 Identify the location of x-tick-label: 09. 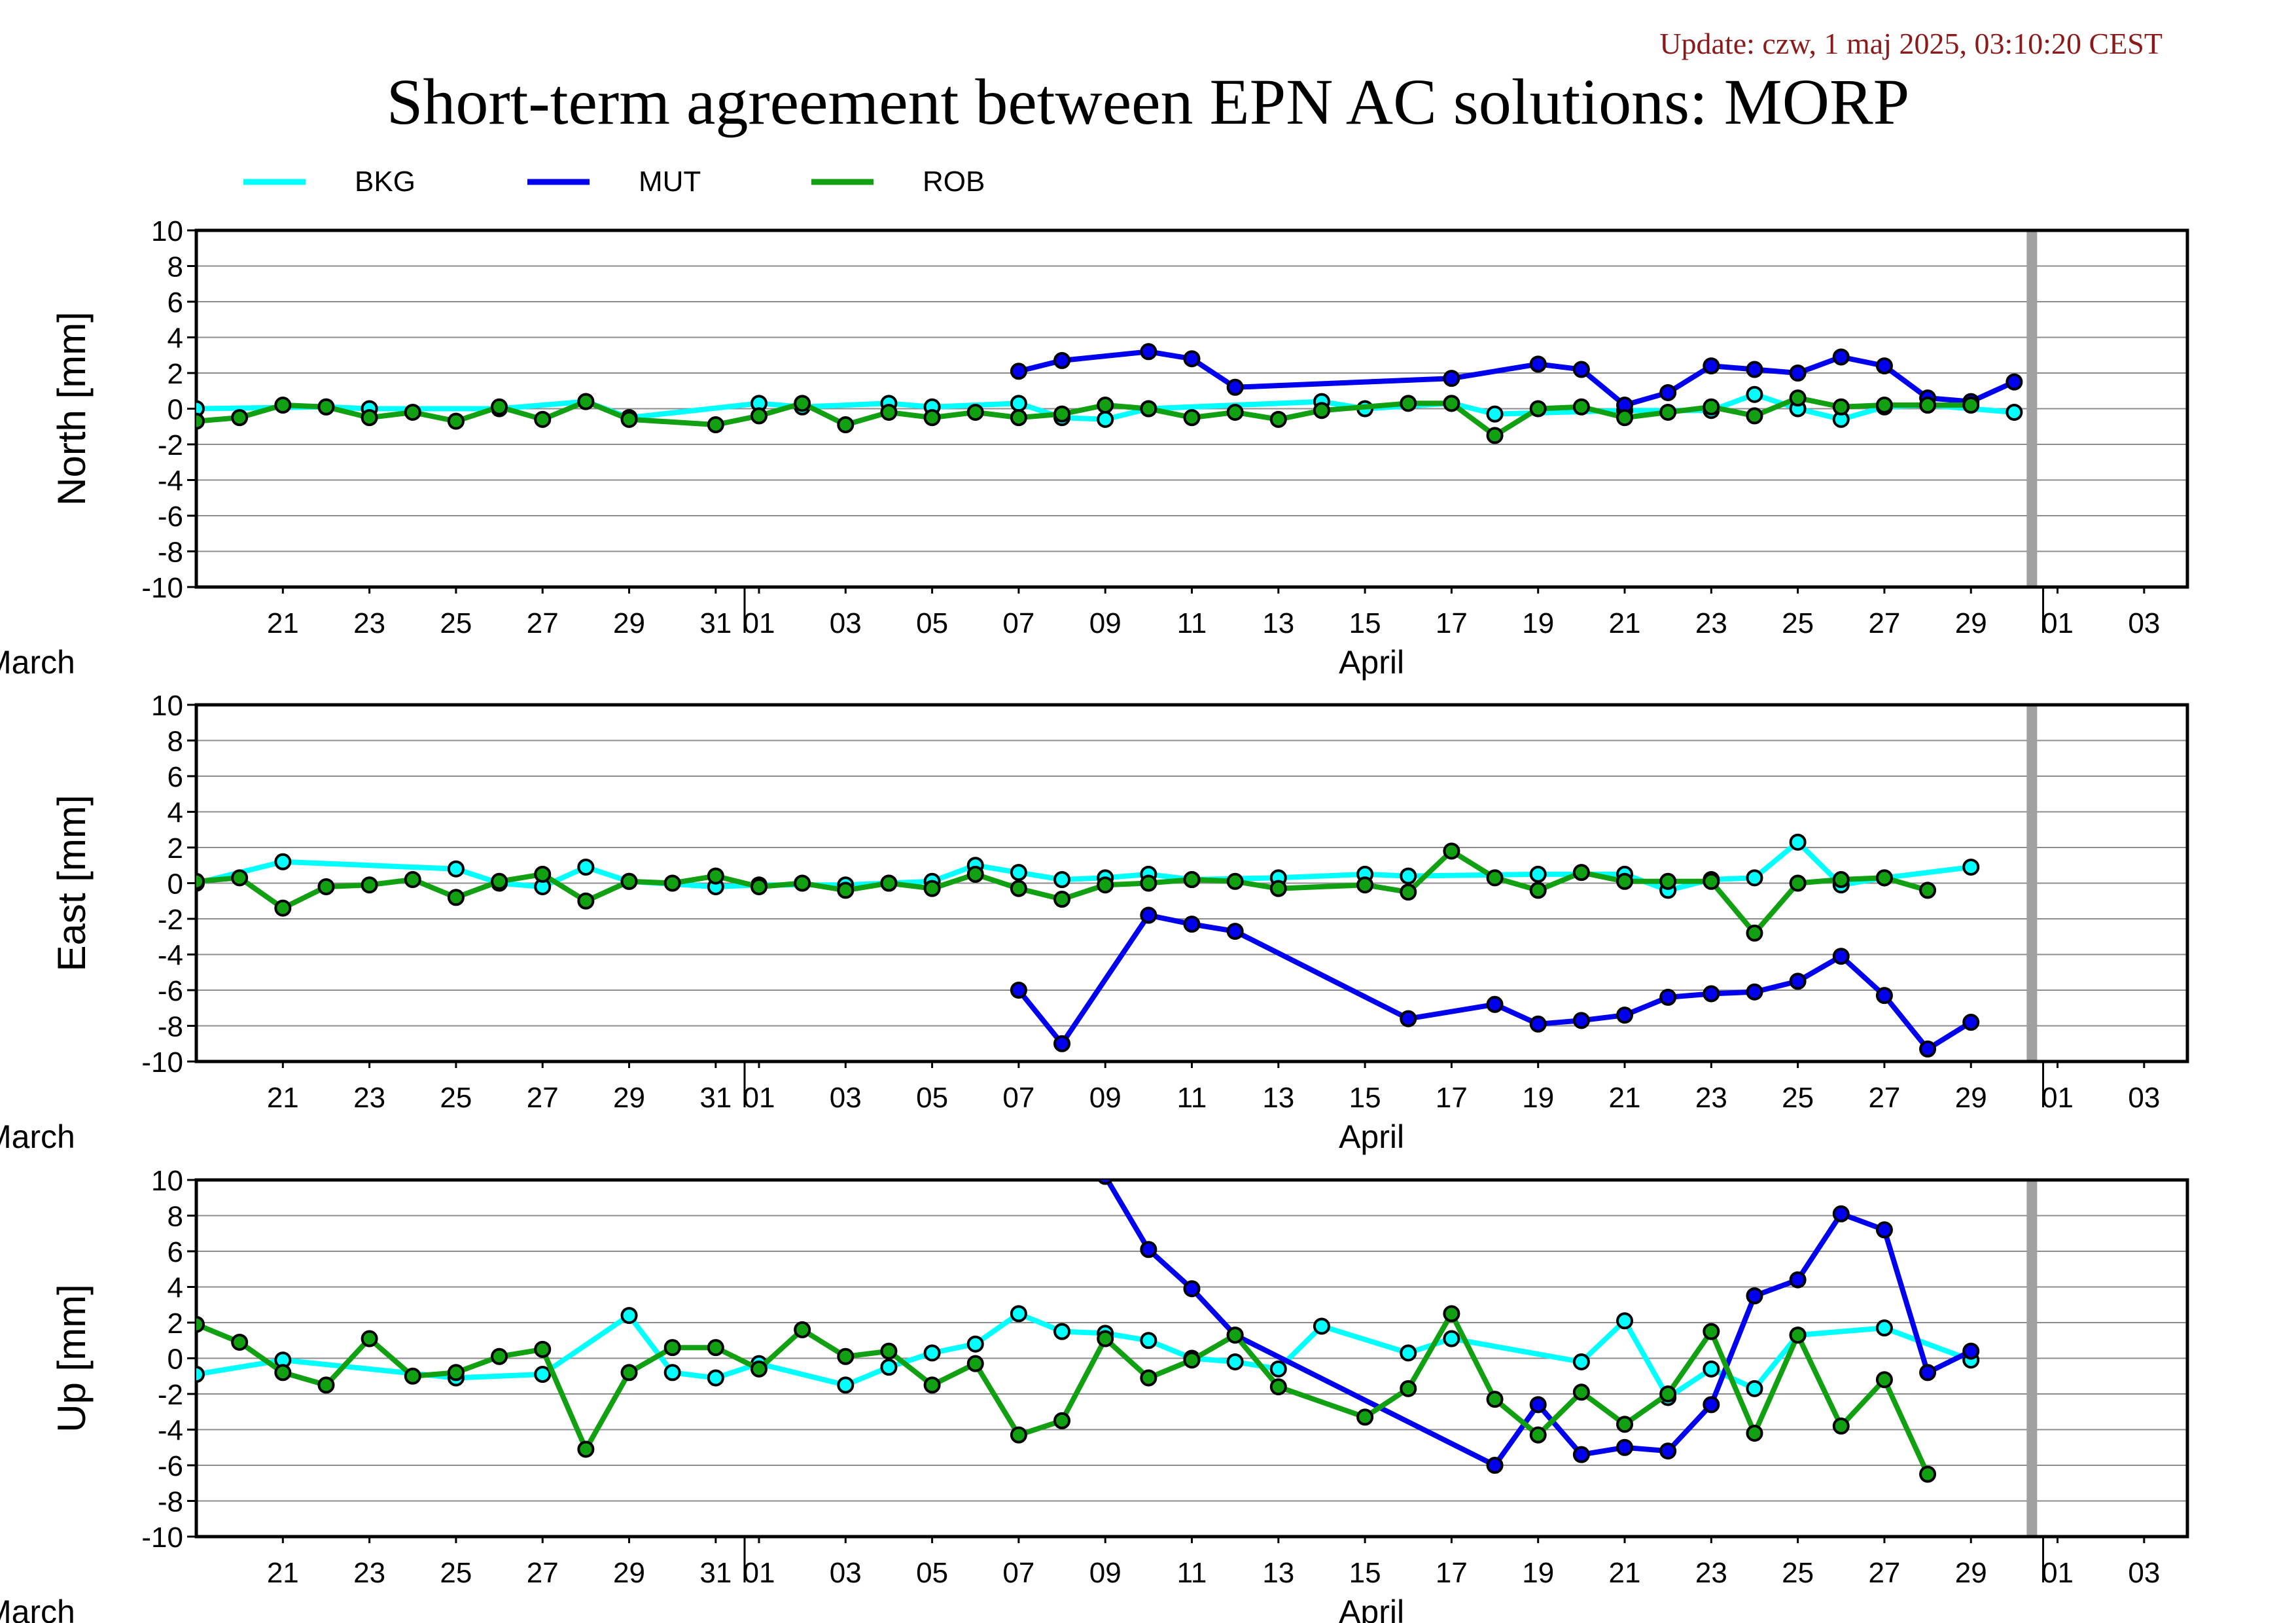
(1105, 1573).